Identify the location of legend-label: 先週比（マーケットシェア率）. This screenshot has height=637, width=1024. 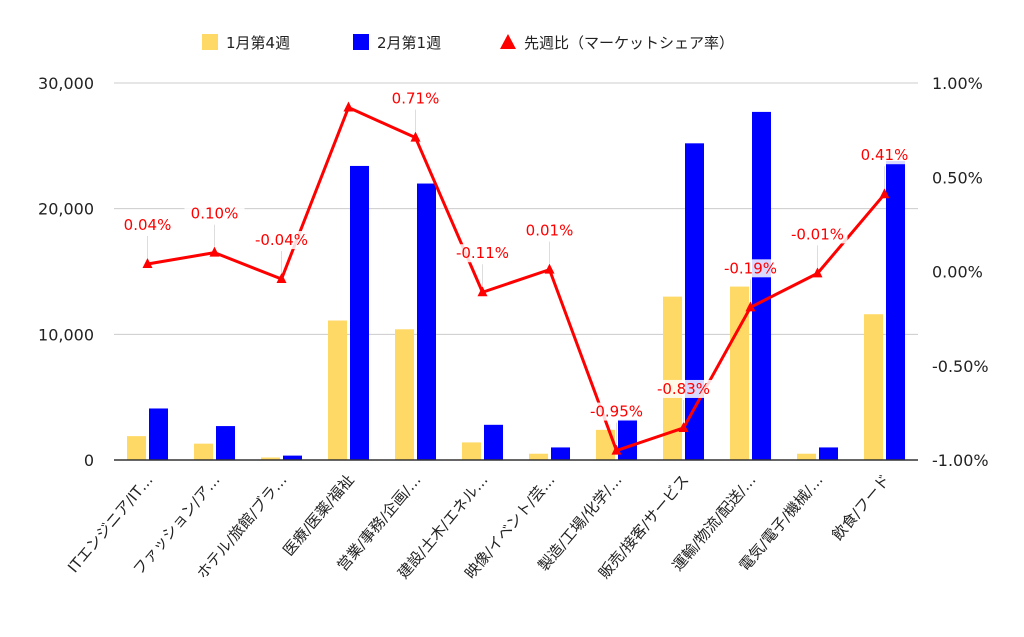
(629, 43).